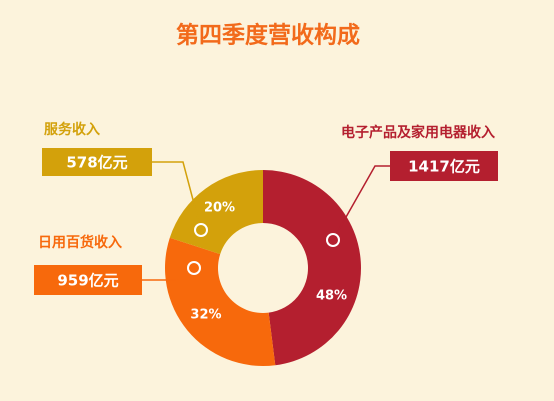 The height and width of the screenshot is (401, 554). I want to click on category-label: 日用百货收入, so click(80, 242).